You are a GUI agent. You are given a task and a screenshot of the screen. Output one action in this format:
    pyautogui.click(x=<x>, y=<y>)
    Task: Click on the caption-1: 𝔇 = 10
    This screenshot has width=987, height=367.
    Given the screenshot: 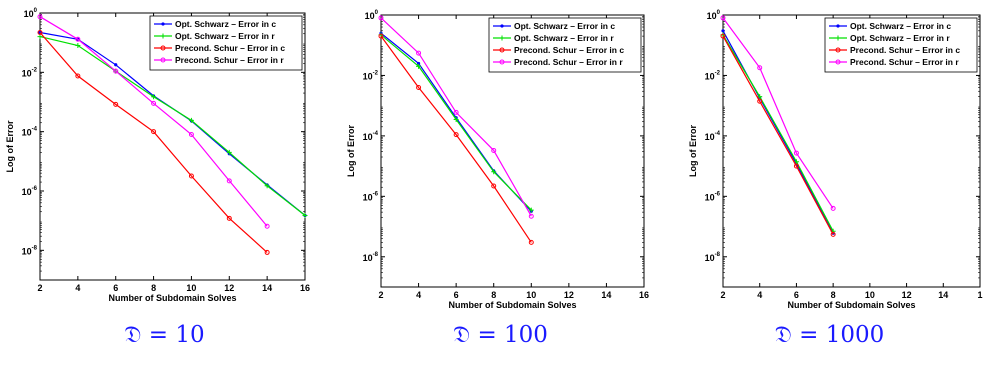 What is the action you would take?
    pyautogui.click(x=164, y=335)
    